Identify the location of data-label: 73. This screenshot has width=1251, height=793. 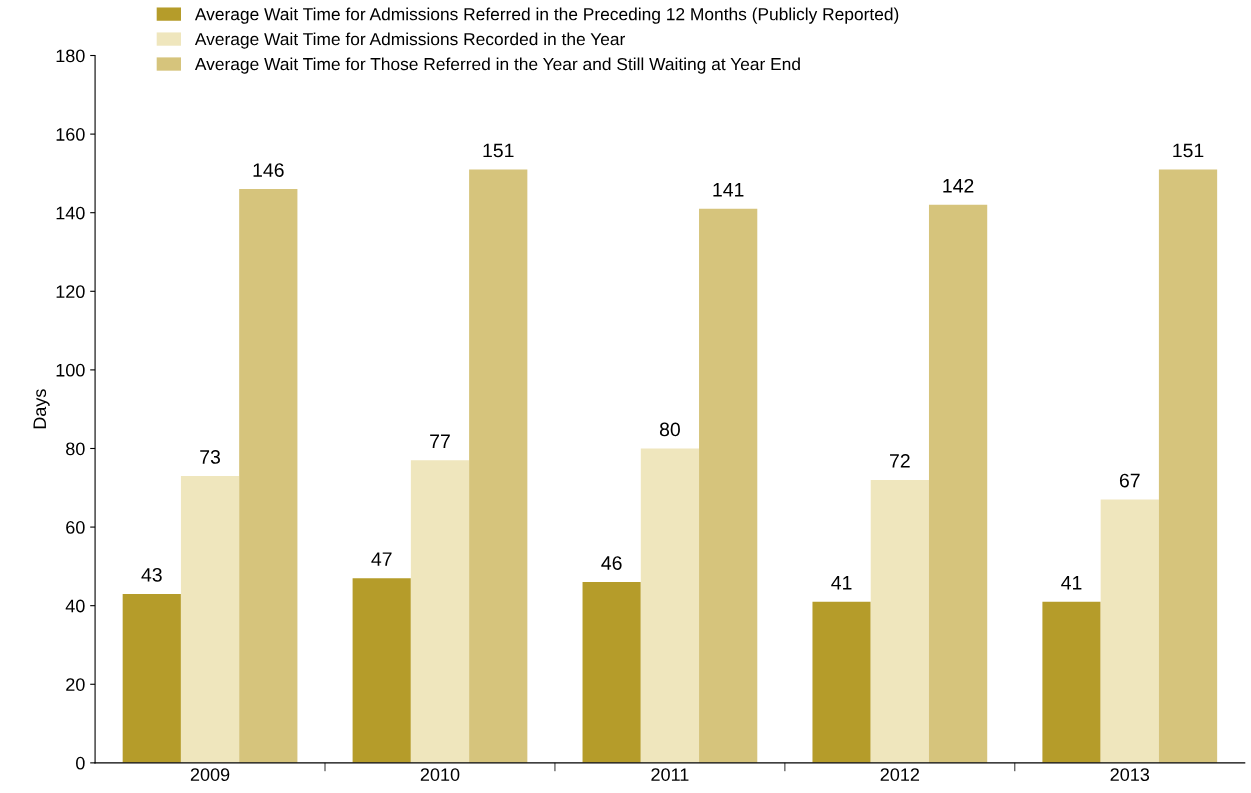
(210, 457).